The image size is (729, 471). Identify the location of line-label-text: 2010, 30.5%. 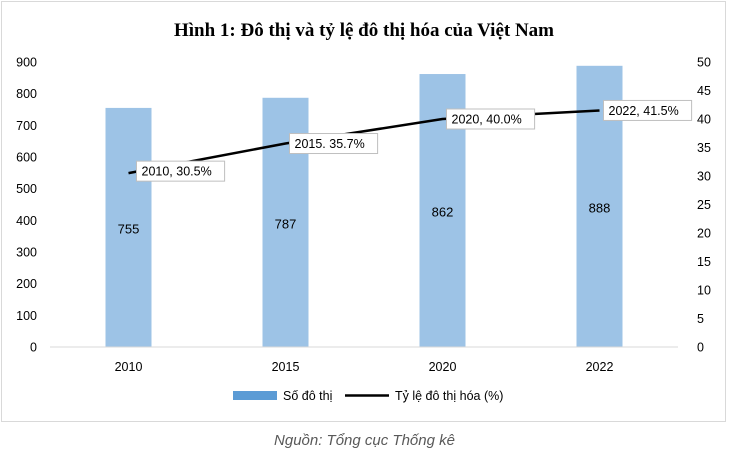
(177, 172).